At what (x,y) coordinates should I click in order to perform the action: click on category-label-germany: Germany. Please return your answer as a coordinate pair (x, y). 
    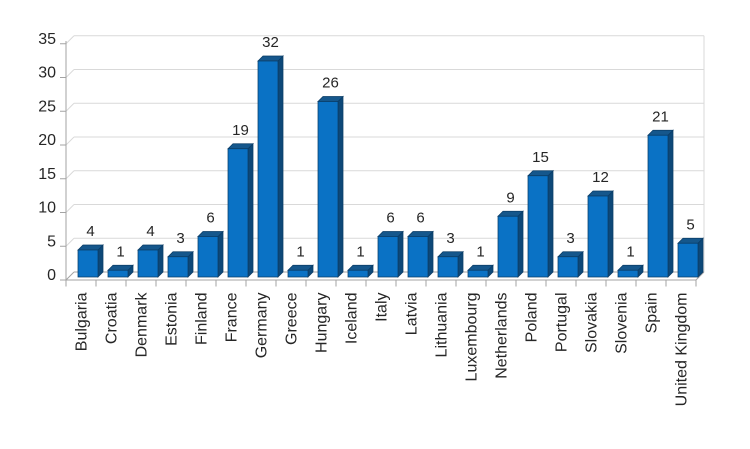
    Looking at the image, I should click on (262, 326).